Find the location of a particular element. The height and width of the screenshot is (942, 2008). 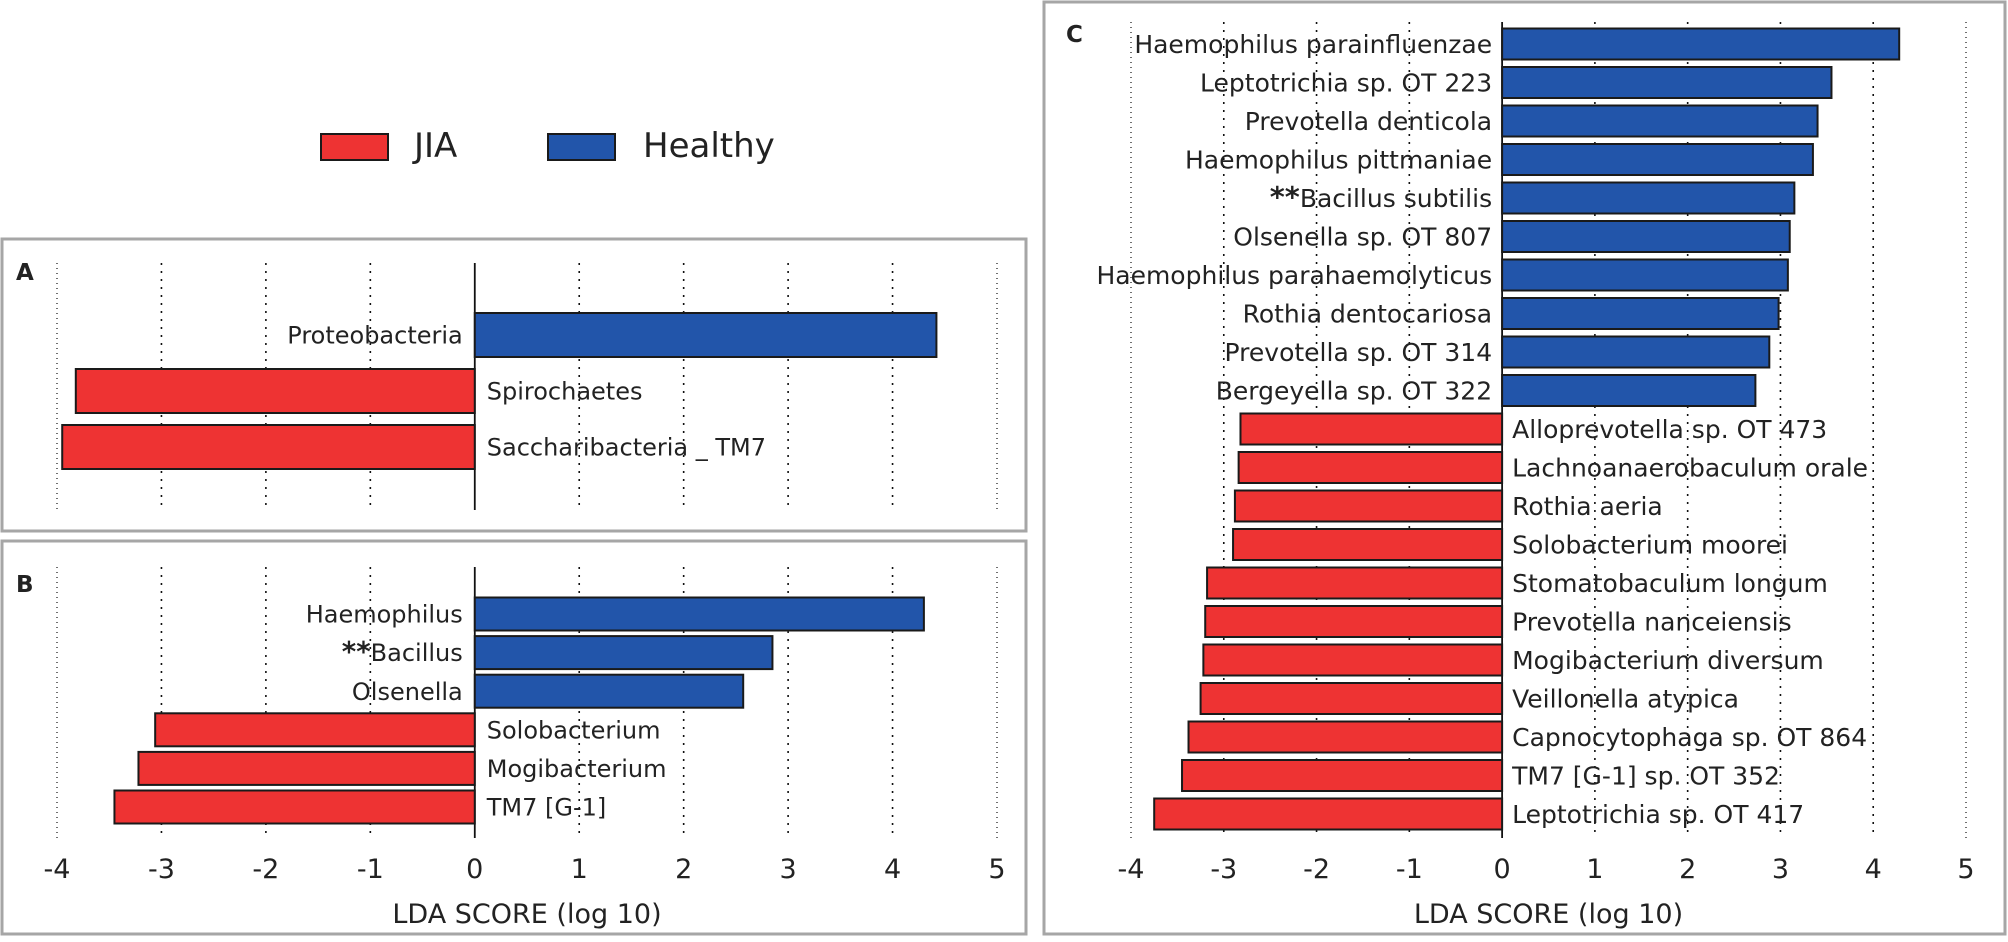

panel-c-bar-haemophilus-pittmaniae is located at coordinates (1657, 159).